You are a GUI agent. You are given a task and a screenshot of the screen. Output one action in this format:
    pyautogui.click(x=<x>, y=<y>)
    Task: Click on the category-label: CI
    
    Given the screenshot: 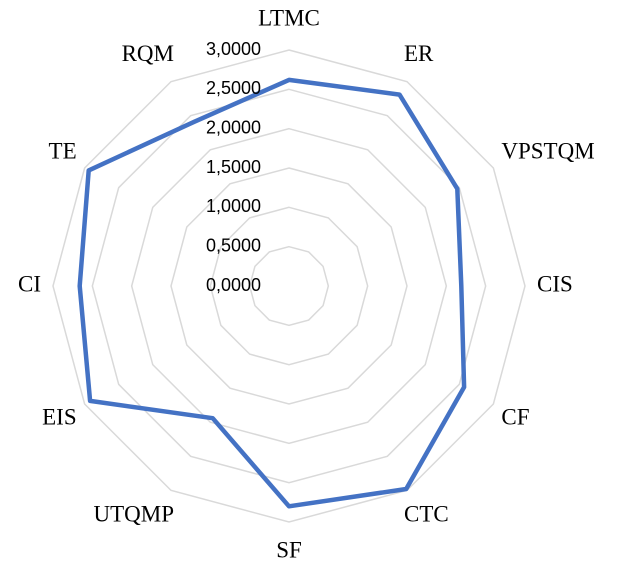 What is the action you would take?
    pyautogui.click(x=29, y=283)
    